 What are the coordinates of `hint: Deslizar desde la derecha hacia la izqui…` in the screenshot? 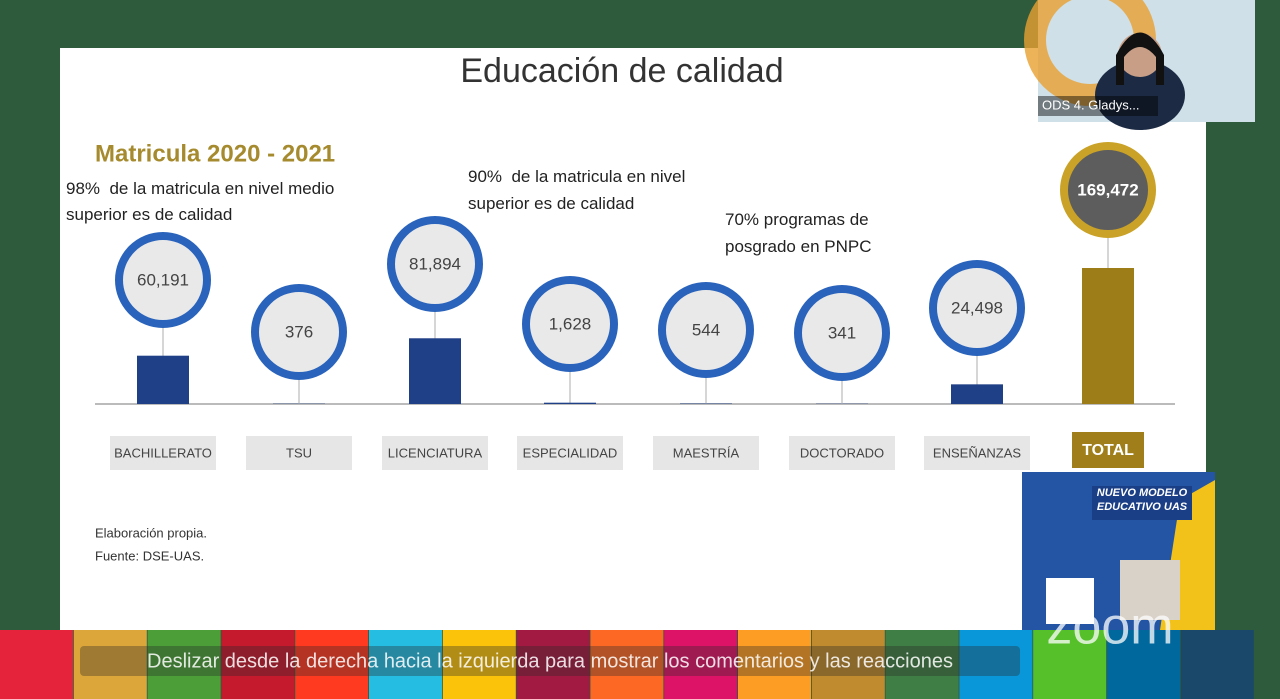 It's located at (550, 661).